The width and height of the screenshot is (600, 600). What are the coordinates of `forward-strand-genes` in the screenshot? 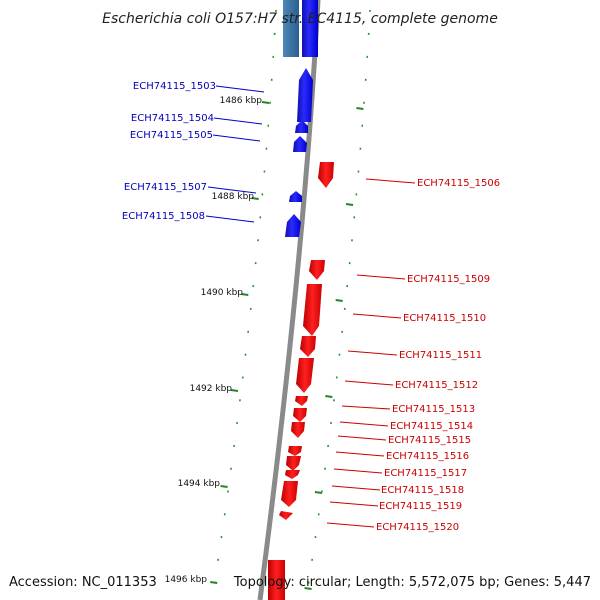 It's located at (301, 381).